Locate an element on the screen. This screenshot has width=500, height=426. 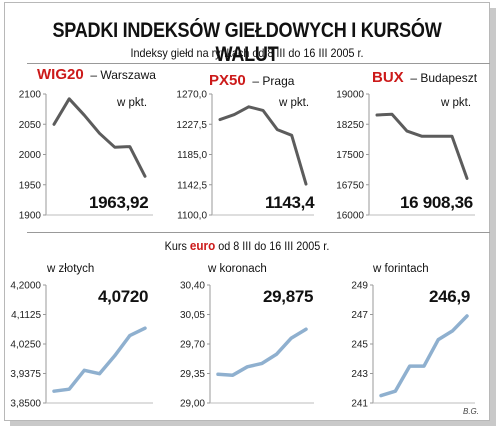
huf-value: 246,9 is located at coordinates (450, 297).